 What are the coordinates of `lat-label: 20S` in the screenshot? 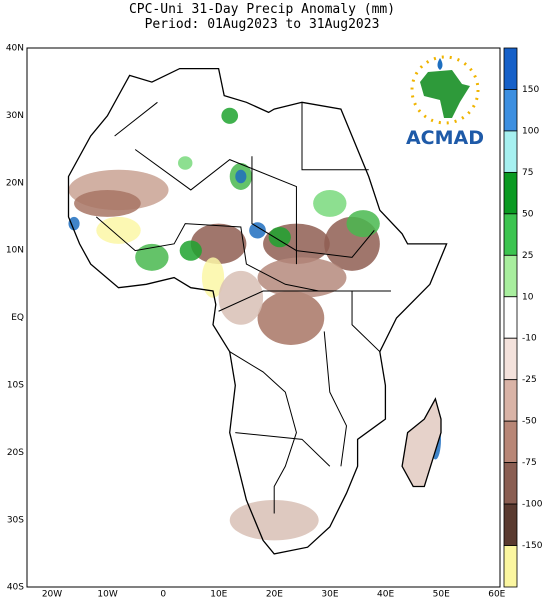 It's located at (15, 453).